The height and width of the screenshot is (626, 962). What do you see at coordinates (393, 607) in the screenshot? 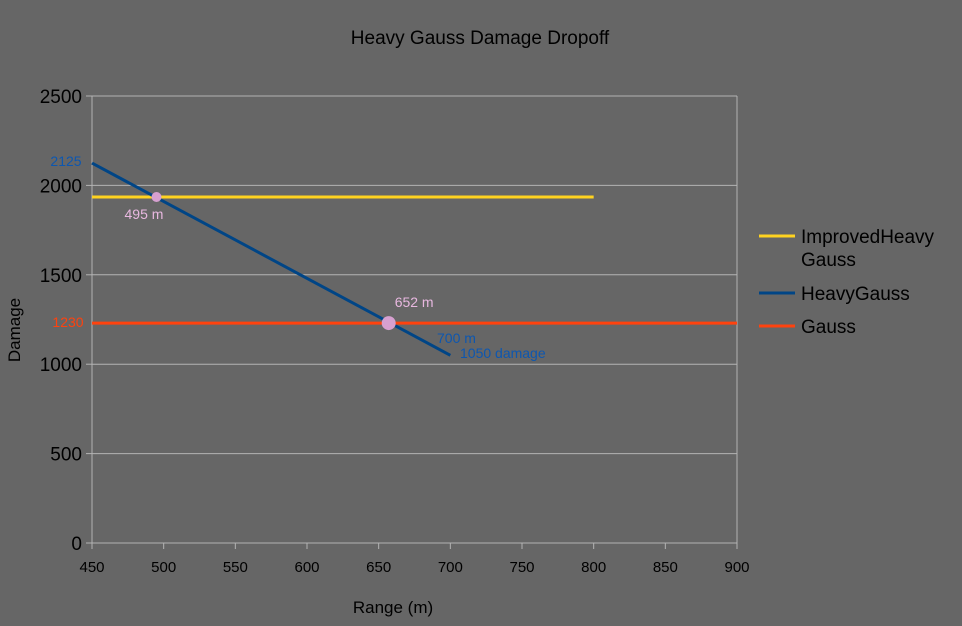
I see `x-axis-title: Range (m)` at bounding box center [393, 607].